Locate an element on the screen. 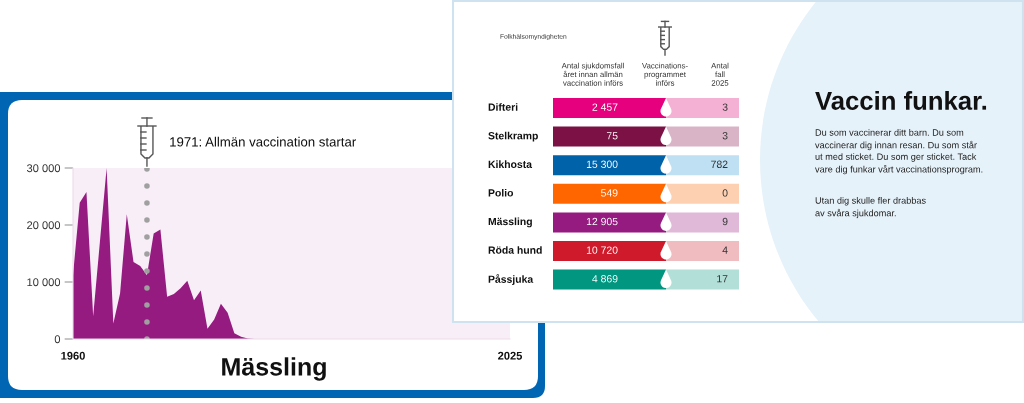 This screenshot has width=1024, height=403. data-label: 9 is located at coordinates (725, 221).